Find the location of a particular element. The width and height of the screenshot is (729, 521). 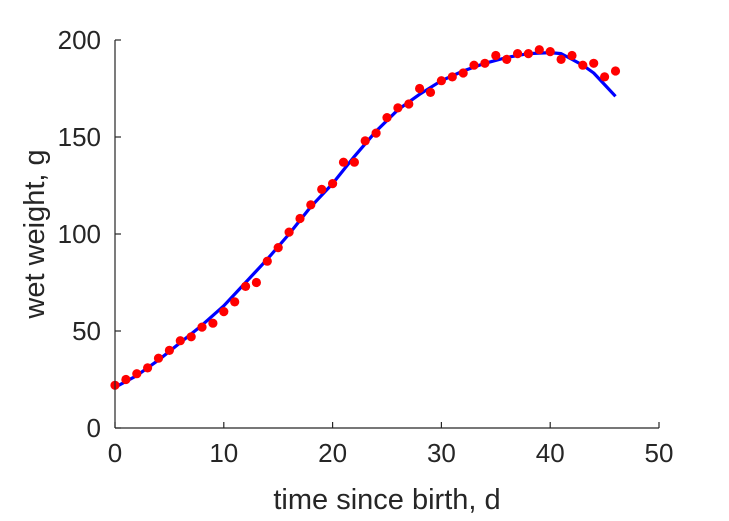

x-axis-label: time since birth, d is located at coordinates (386, 500).